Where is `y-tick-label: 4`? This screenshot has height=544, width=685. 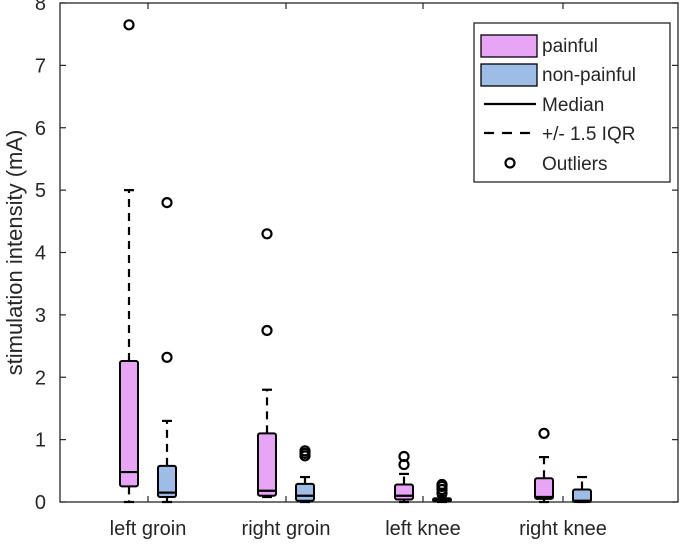
y-tick-label: 4 is located at coordinates (40, 254).